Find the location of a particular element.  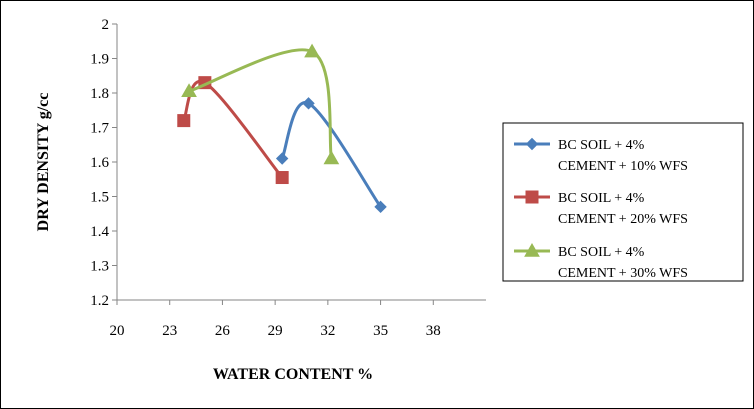

series-layer is located at coordinates (282, 128).